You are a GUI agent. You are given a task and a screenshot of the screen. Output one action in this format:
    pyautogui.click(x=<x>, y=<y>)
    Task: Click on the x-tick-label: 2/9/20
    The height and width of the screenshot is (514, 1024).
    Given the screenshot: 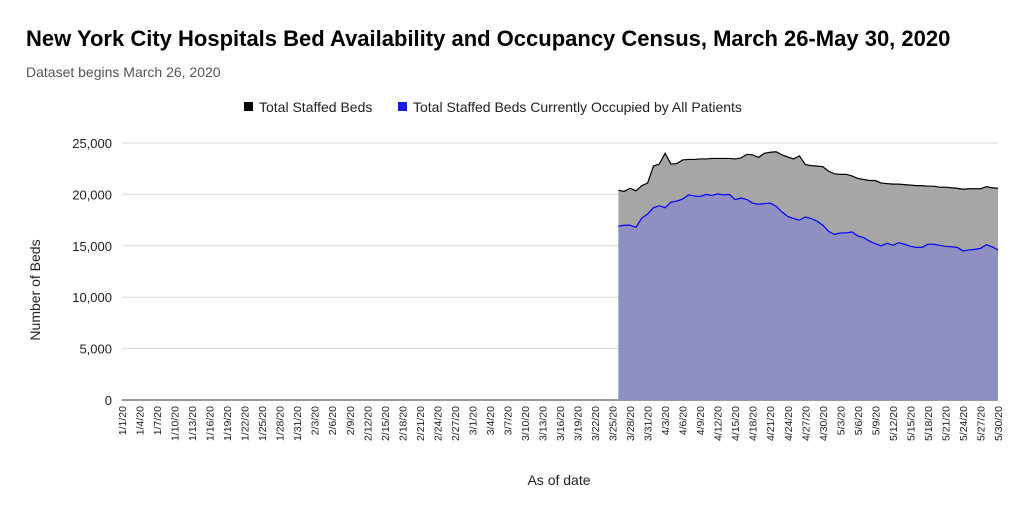 What is the action you would take?
    pyautogui.click(x=351, y=420)
    